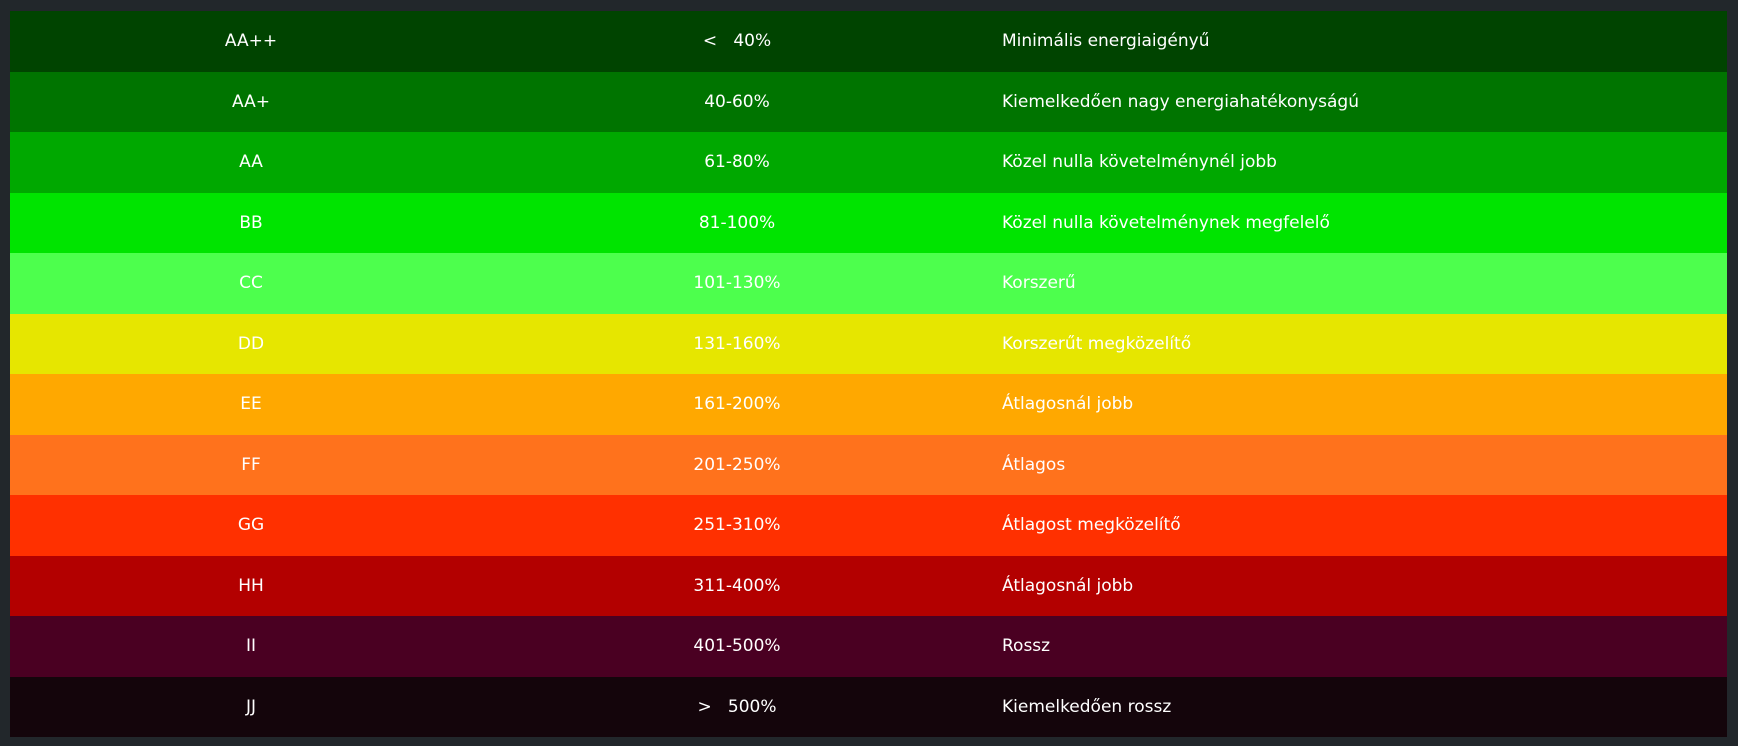 The height and width of the screenshot is (746, 1738). Describe the element at coordinates (737, 464) in the screenshot. I see `rating-range: 201-250%` at that location.